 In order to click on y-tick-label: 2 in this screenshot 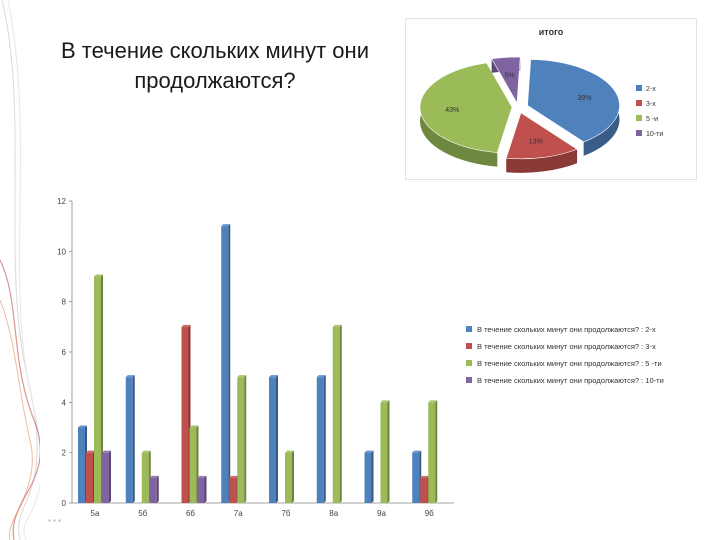, I will do `click(64, 453)`.